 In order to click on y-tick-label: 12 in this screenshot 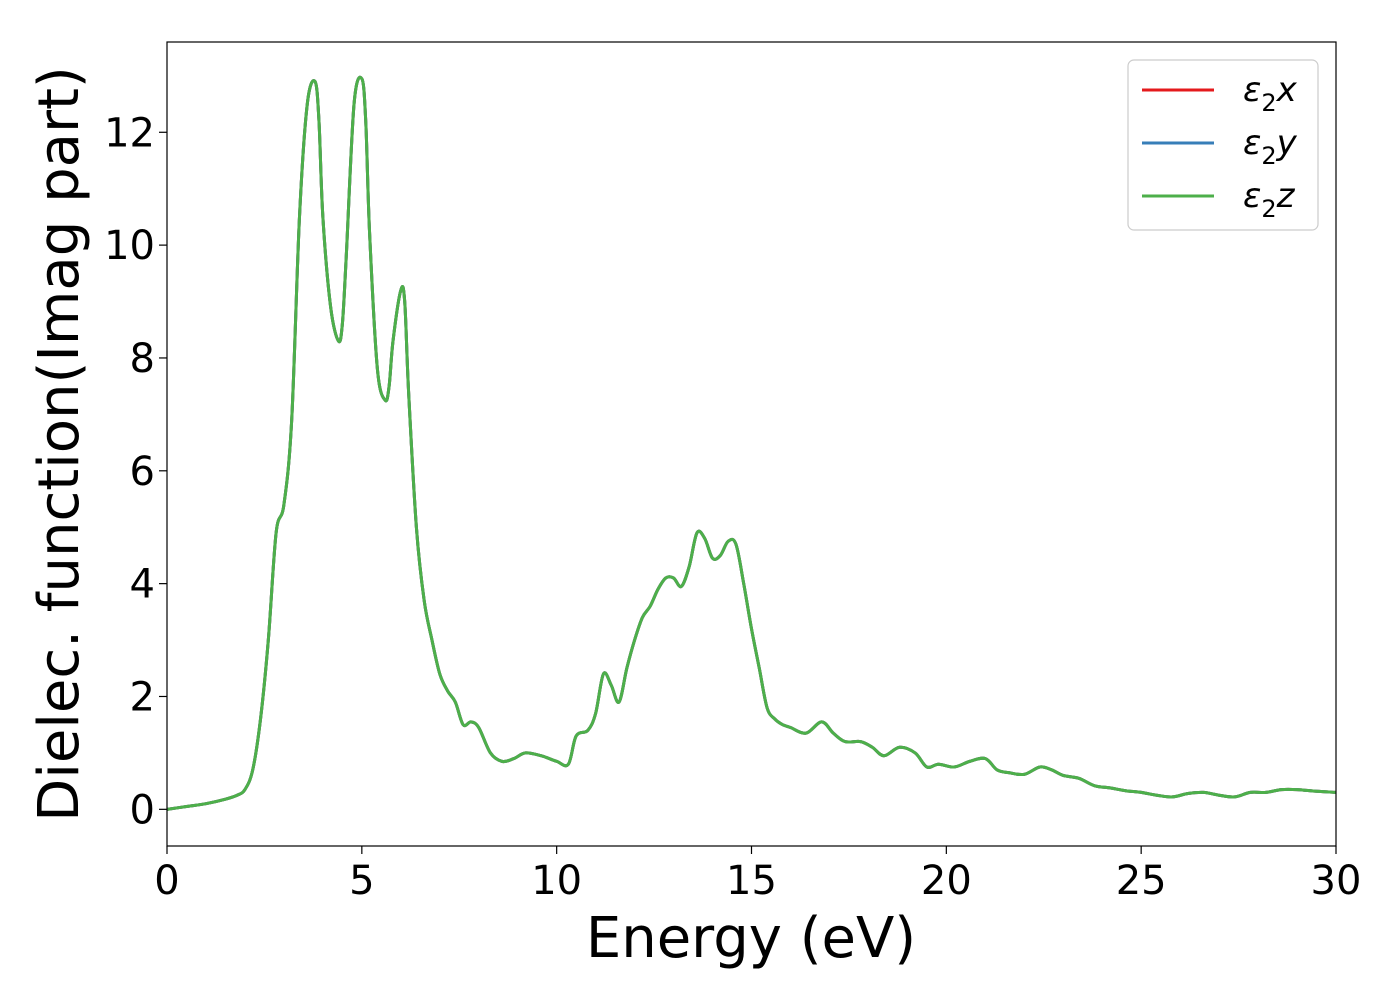, I will do `click(129, 133)`.